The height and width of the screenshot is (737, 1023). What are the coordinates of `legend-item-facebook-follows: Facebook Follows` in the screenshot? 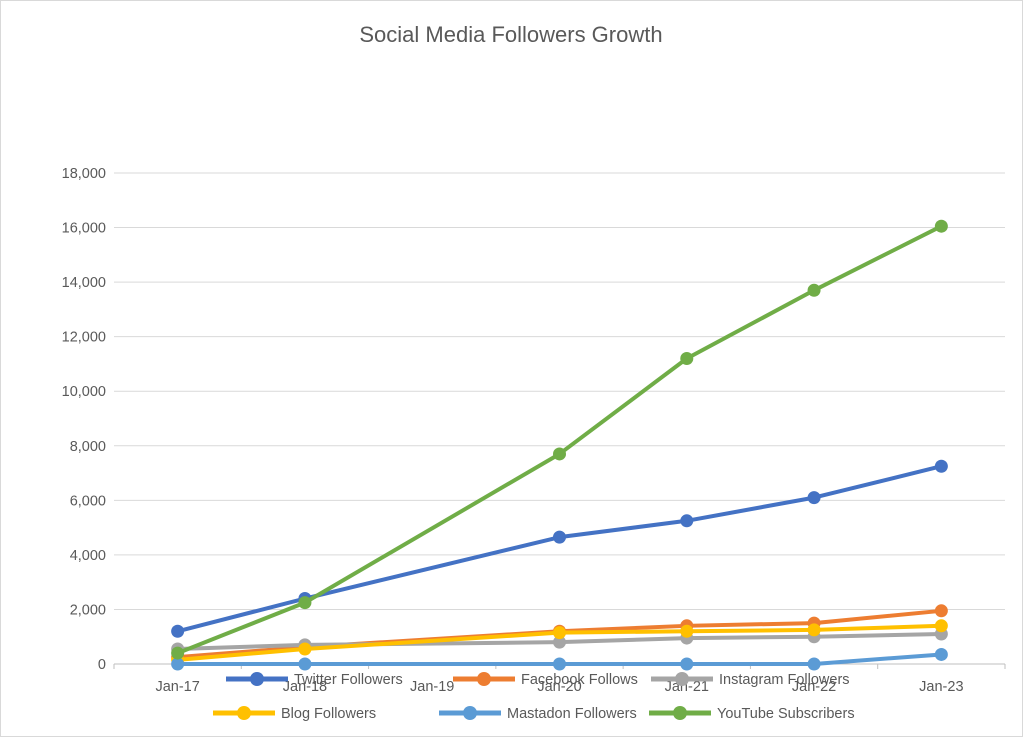 It's located at (545, 680).